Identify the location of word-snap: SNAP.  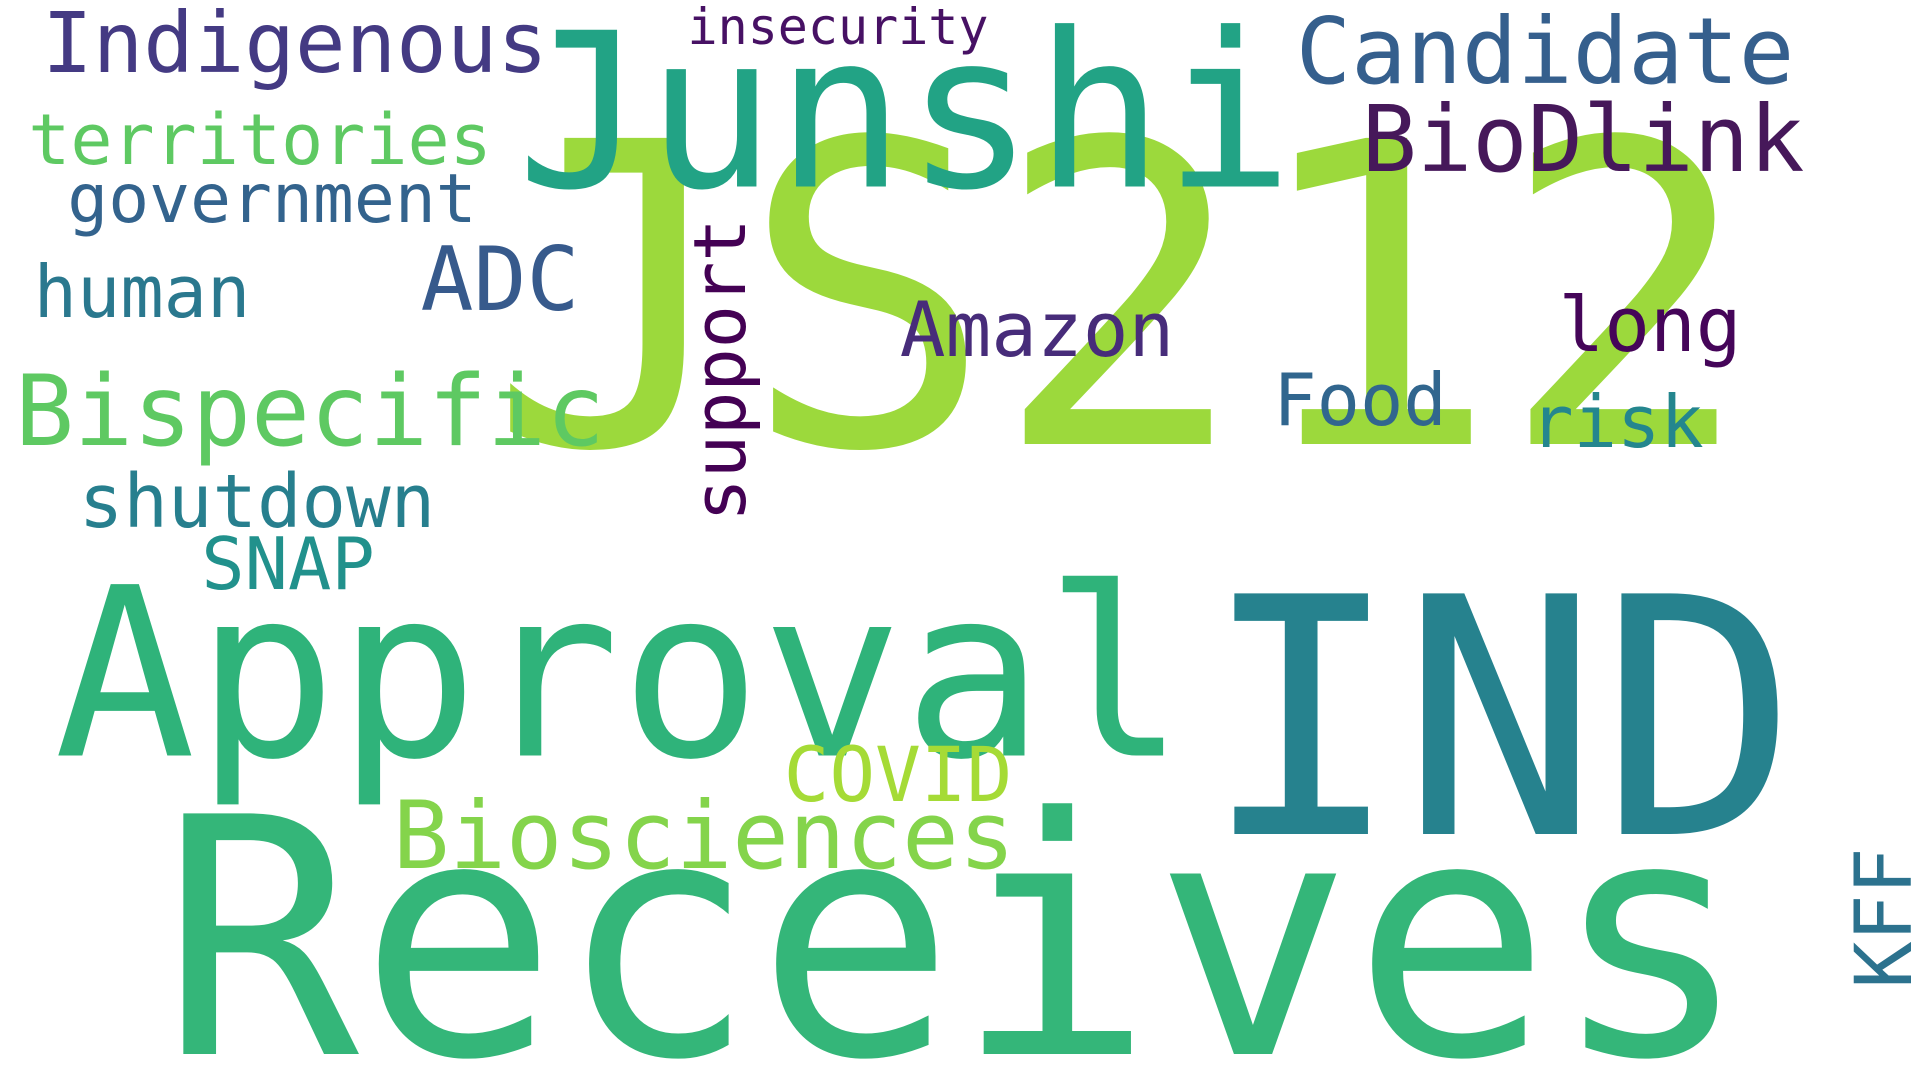
(288, 564).